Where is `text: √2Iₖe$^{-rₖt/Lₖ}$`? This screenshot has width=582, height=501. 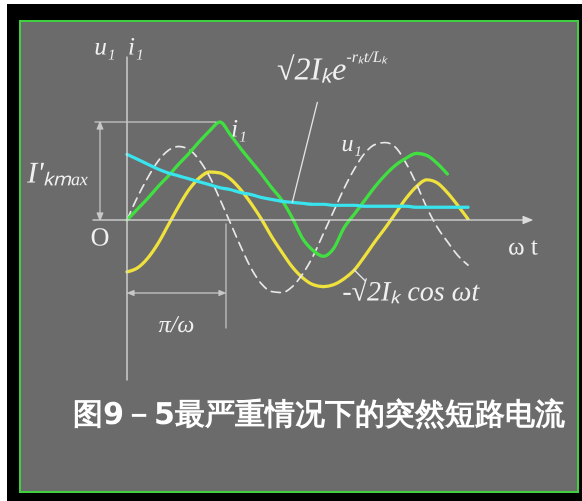
text: √2Iₖe$^{-rₖt/Lₖ}$ is located at coordinates (332, 68).